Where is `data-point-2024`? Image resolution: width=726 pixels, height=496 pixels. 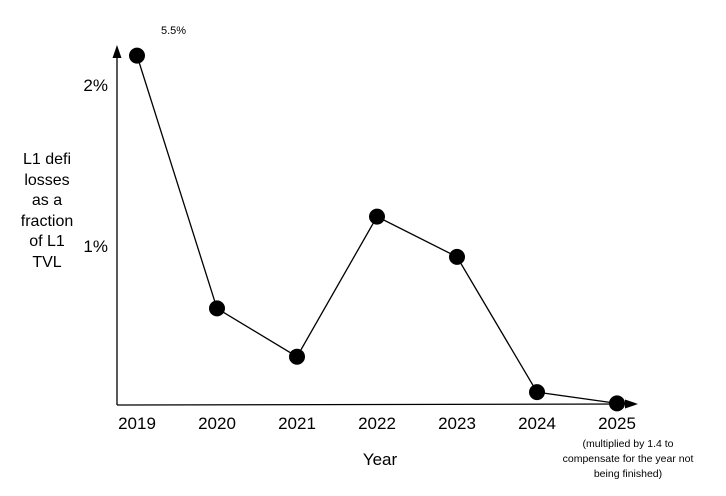
data-point-2024 is located at coordinates (537, 392).